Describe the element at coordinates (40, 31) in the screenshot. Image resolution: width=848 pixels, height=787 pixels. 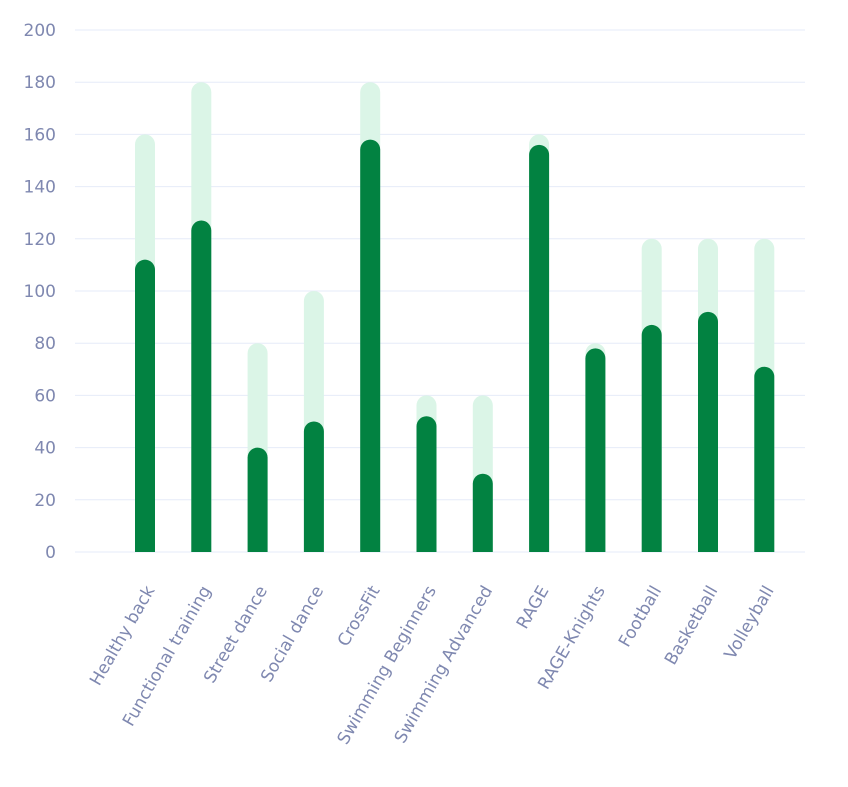
I see `y-tick-label: 200` at that location.